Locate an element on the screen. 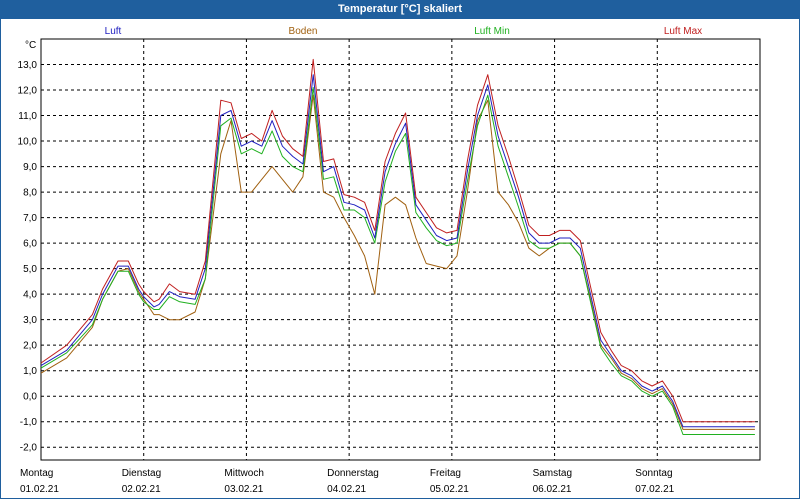  legend-item-luft-max: Luft Max is located at coordinates (683, 31).